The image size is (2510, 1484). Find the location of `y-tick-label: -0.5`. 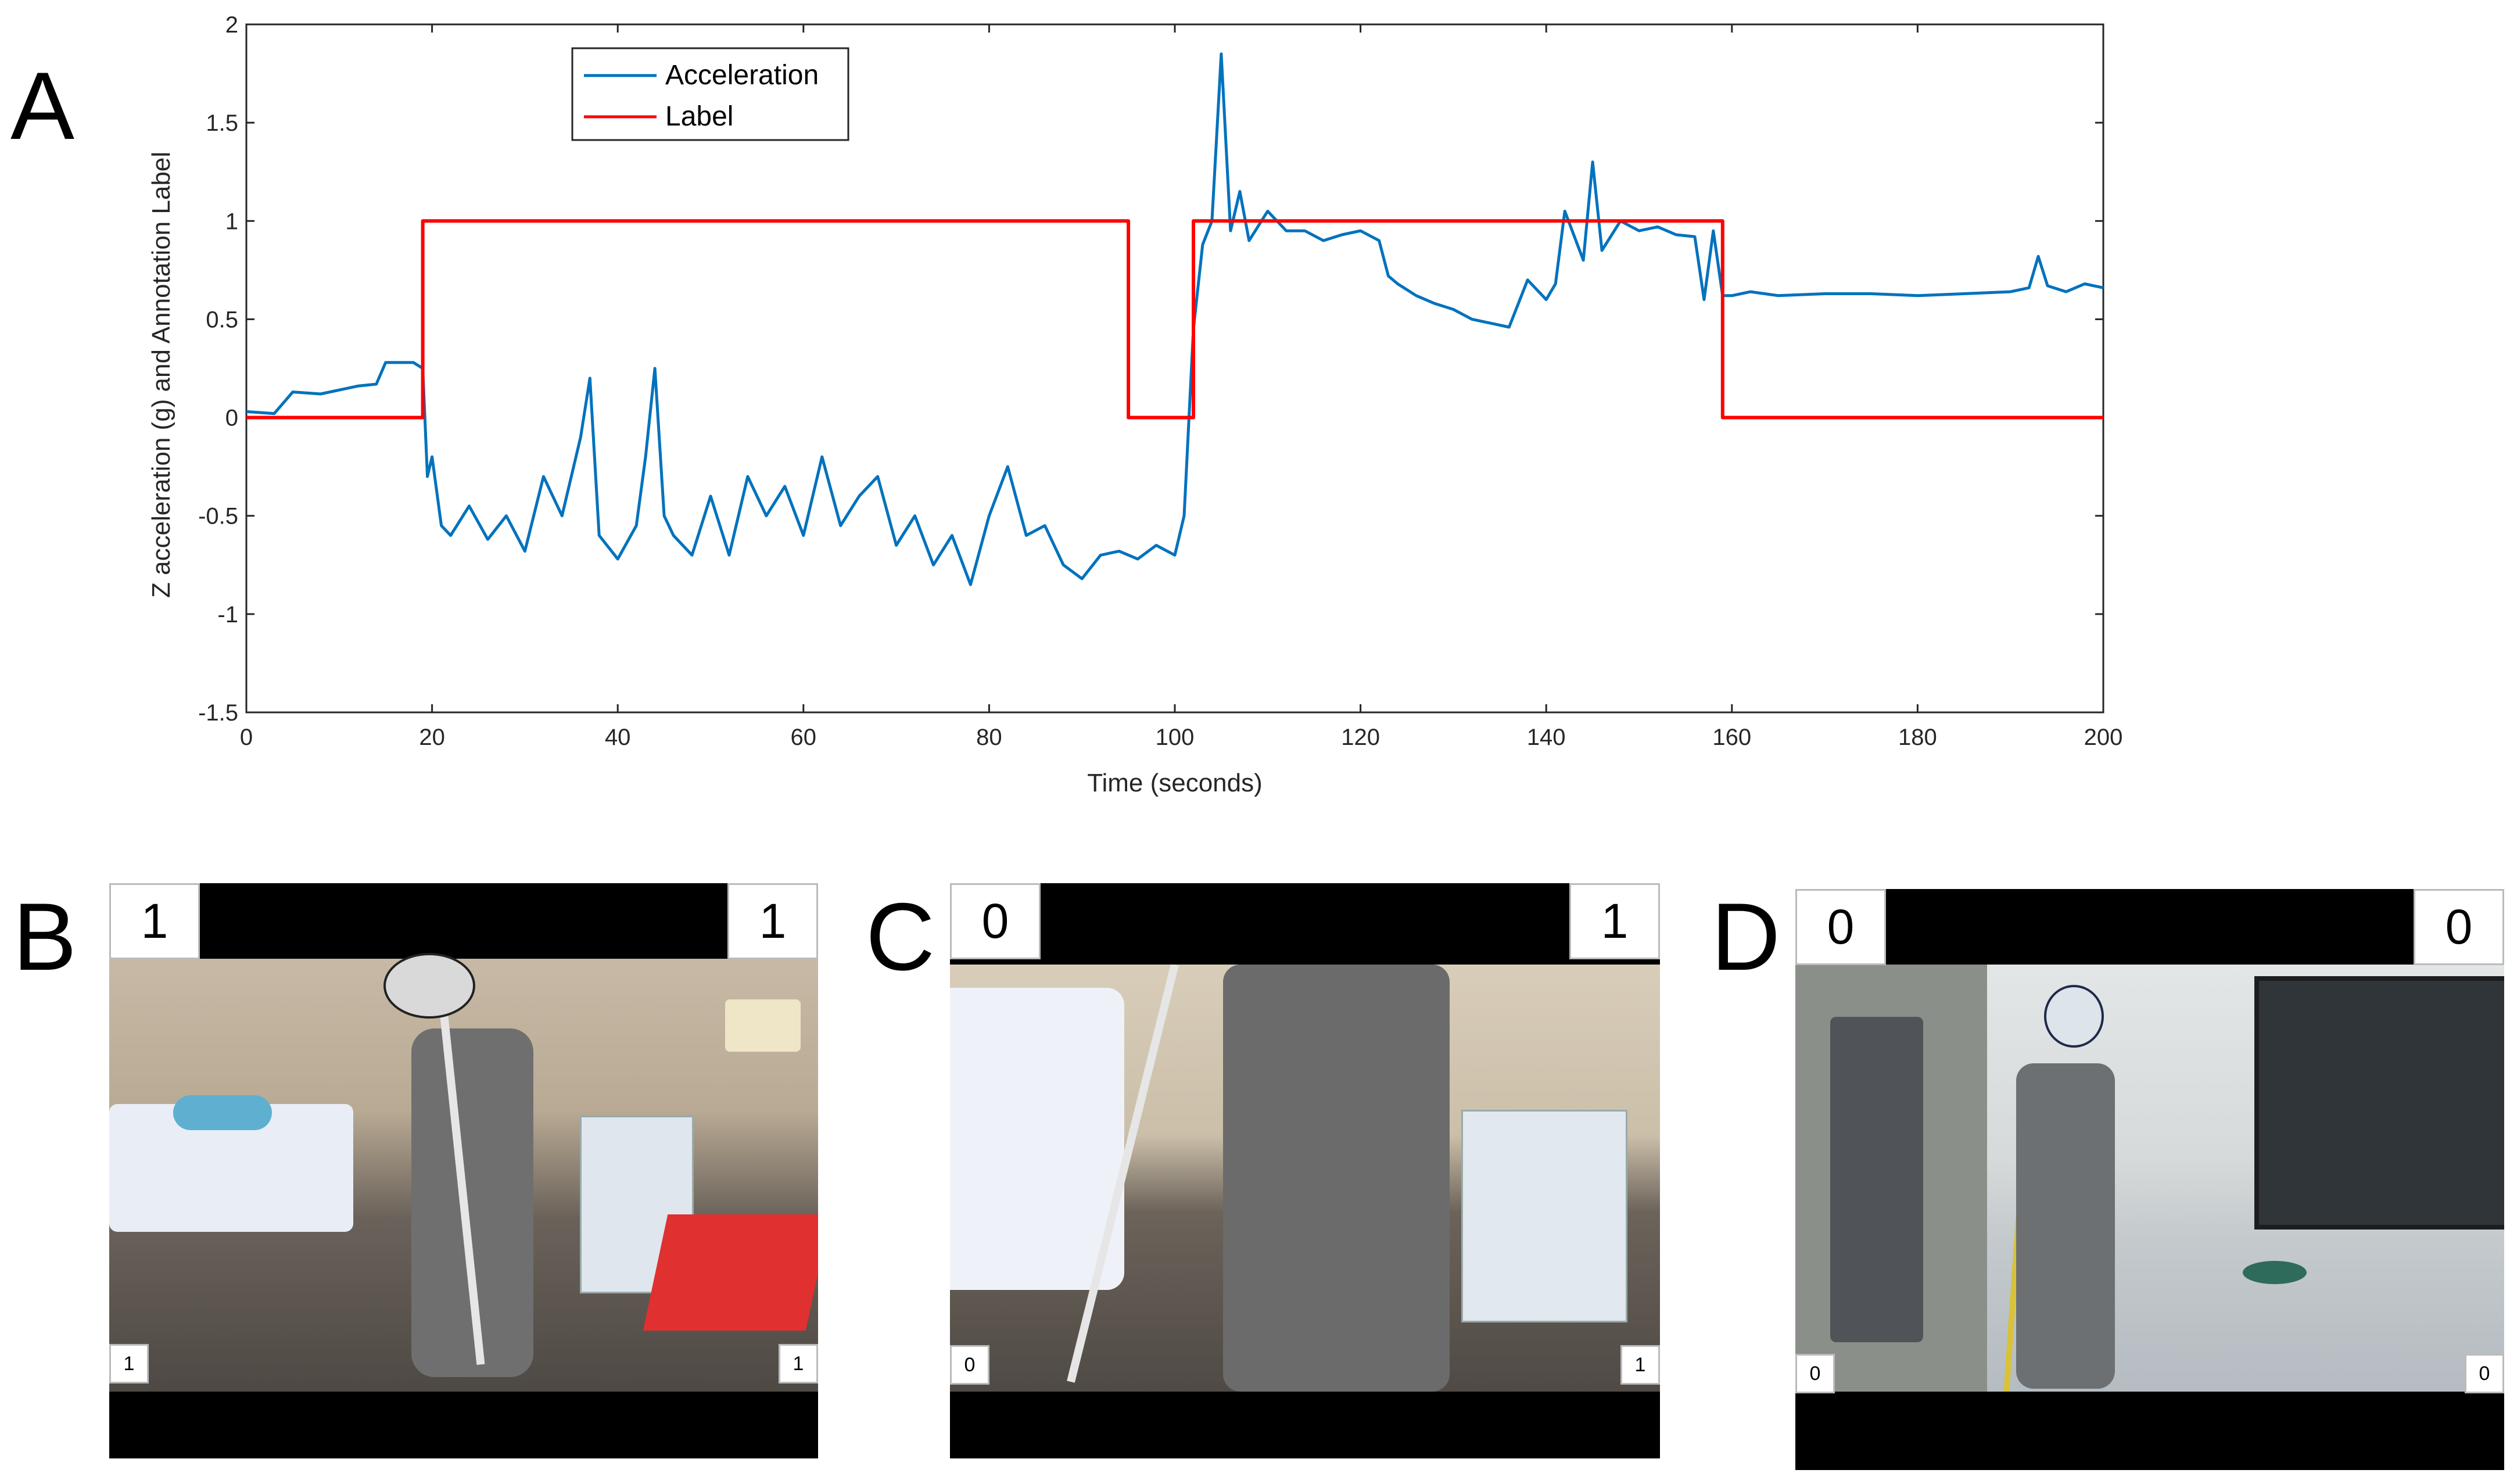

y-tick-label: -0.5 is located at coordinates (218, 516).